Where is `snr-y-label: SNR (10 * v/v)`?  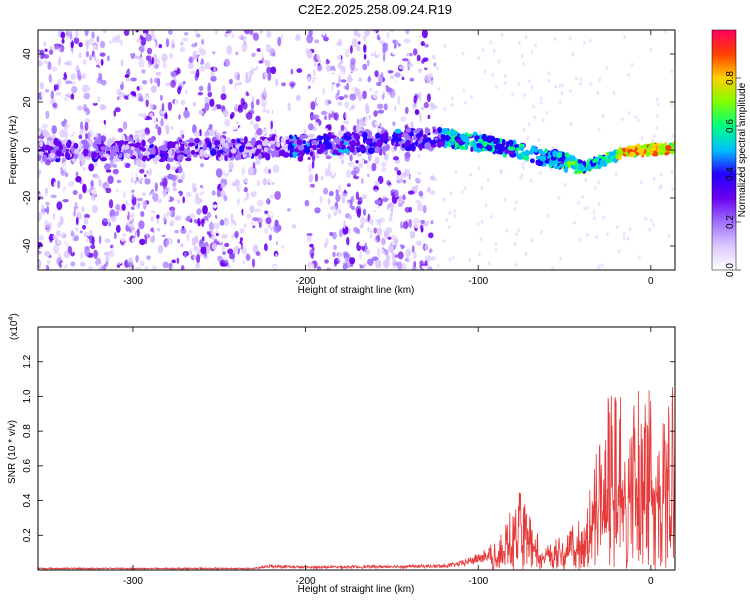
snr-y-label: SNR (10 * v/v) is located at coordinates (12, 452).